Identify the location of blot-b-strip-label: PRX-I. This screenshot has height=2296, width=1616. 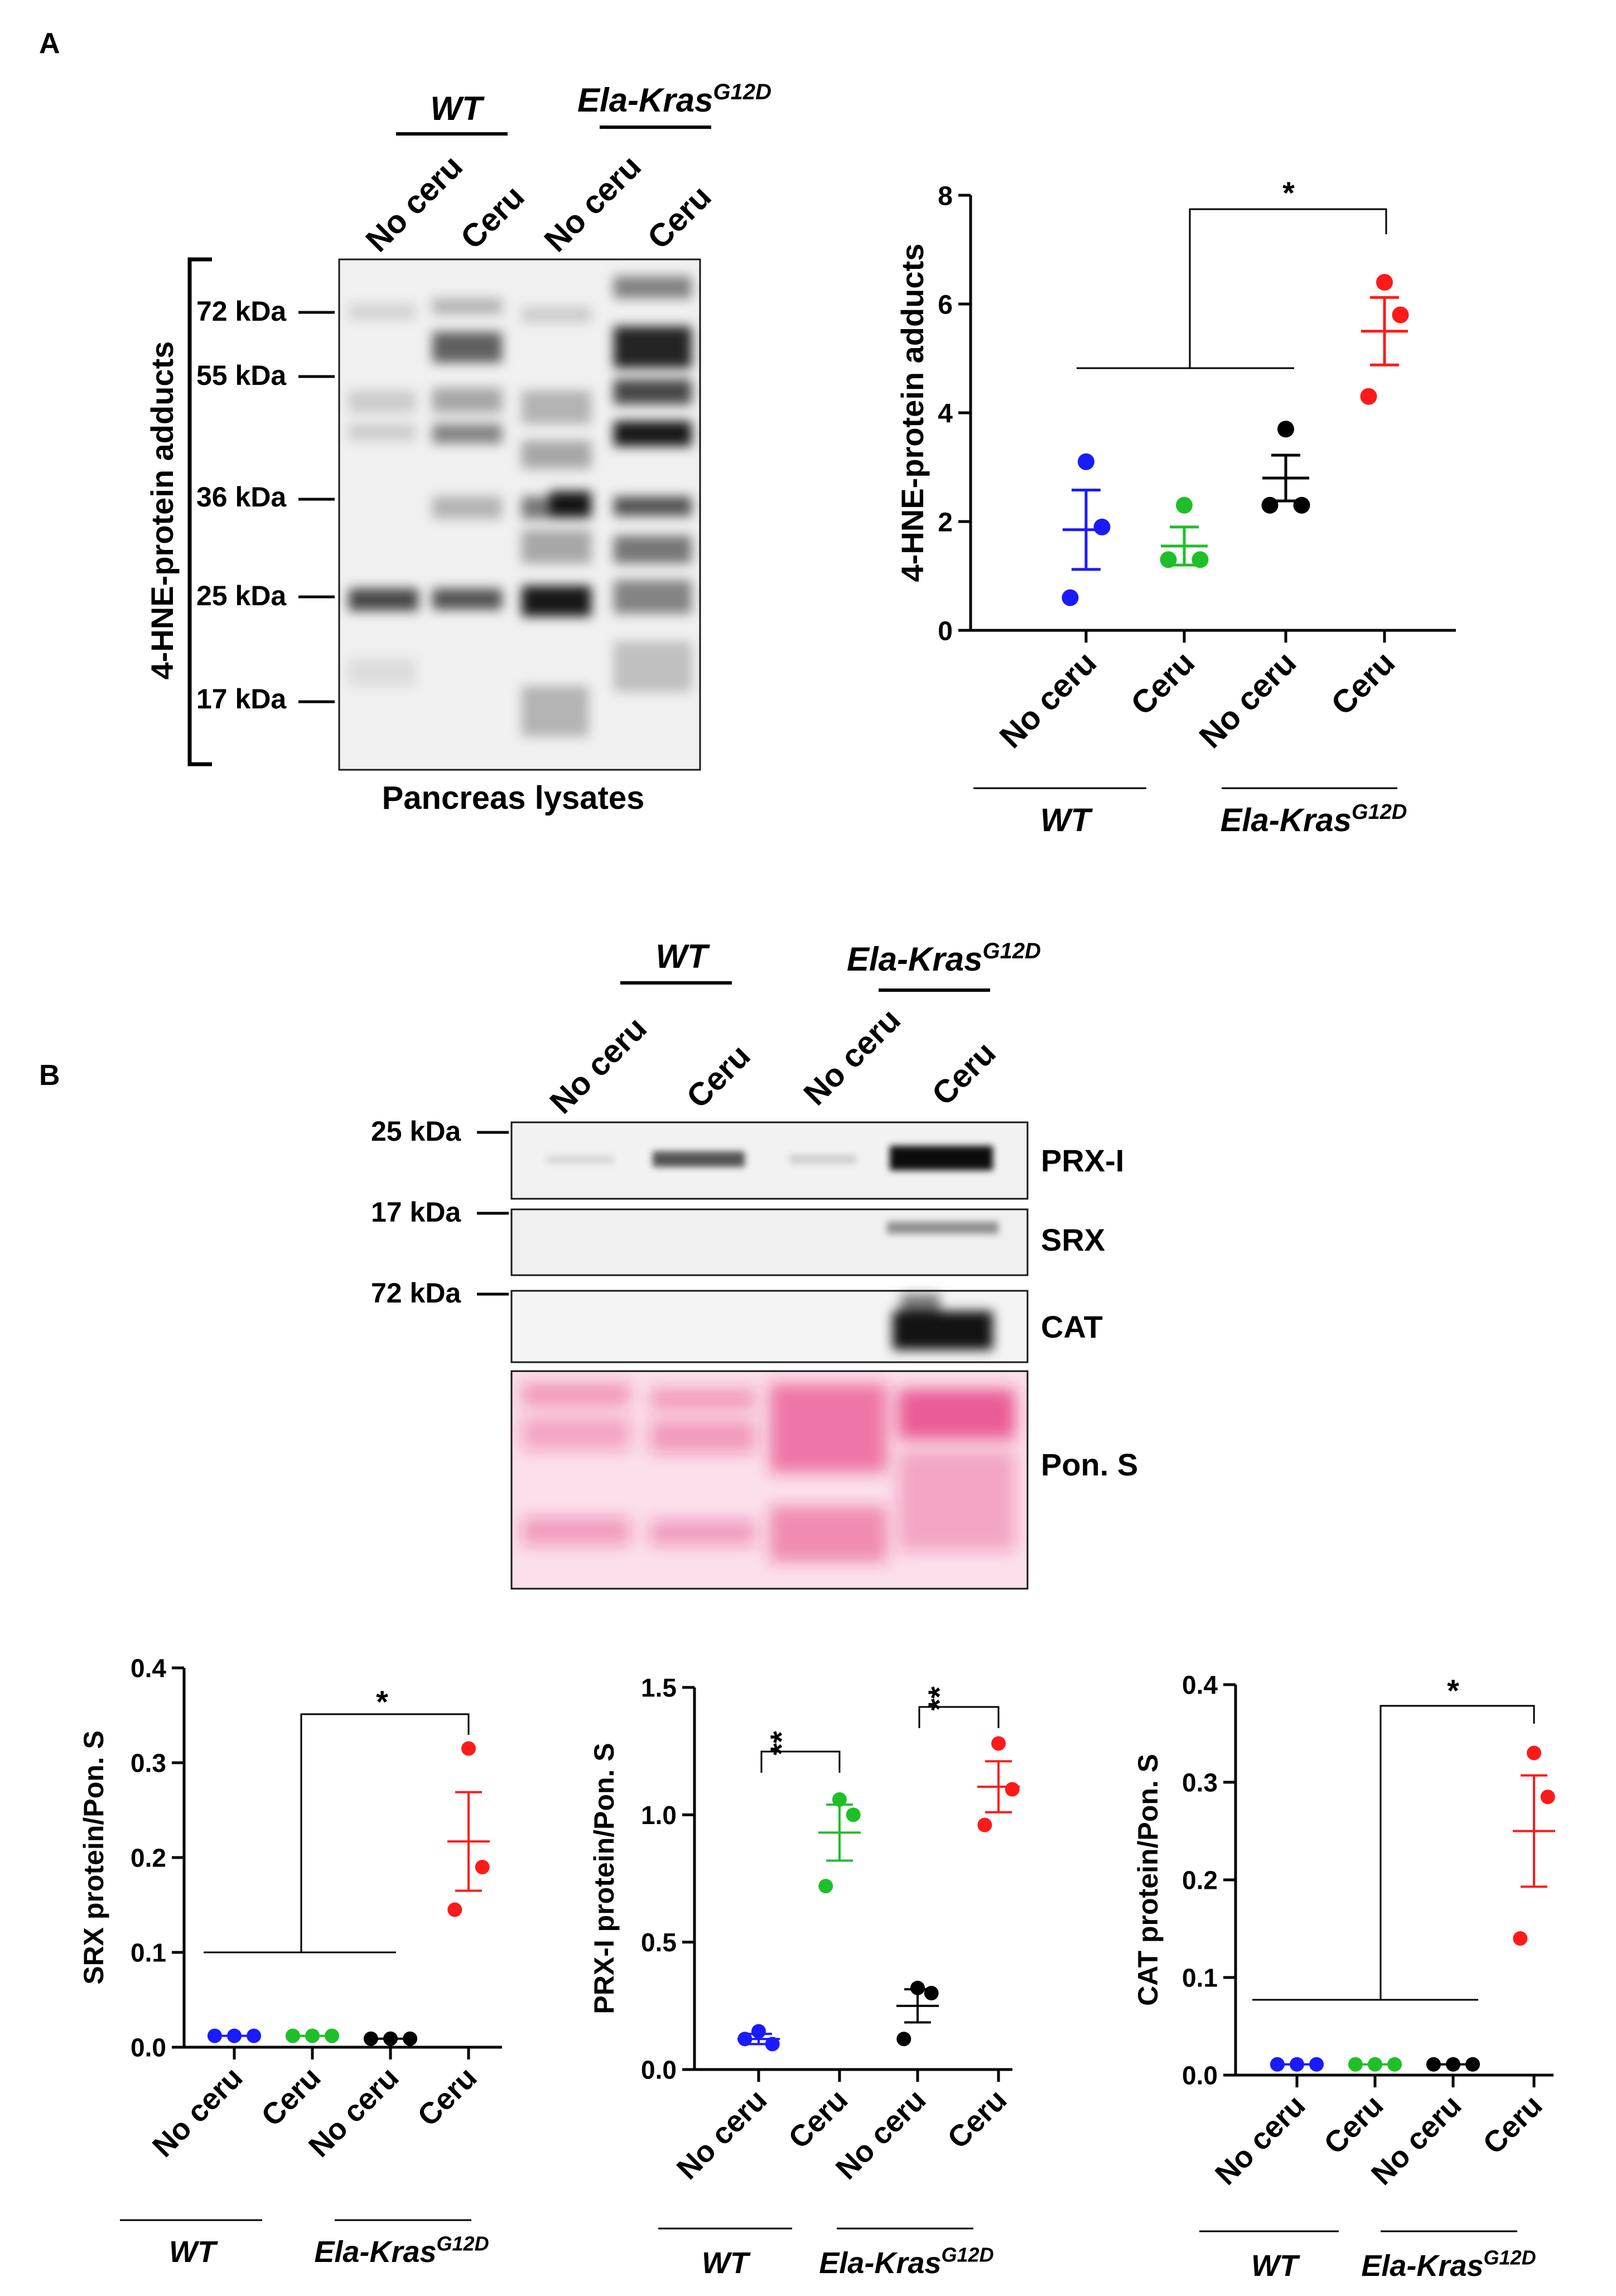
(1082, 1160).